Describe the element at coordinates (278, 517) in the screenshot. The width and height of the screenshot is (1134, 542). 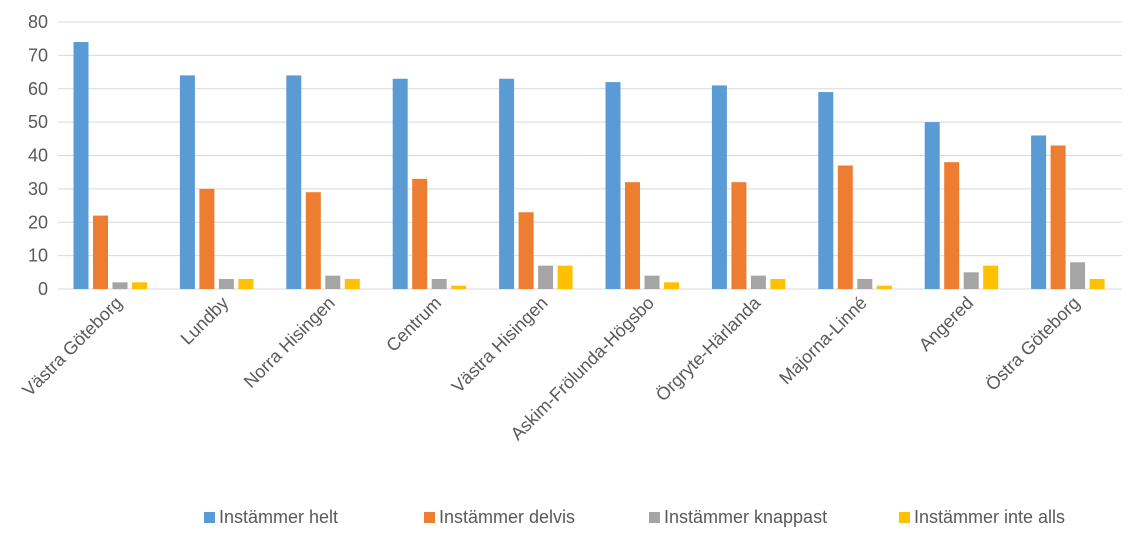
I see `legend-label: Instämmer helt` at that location.